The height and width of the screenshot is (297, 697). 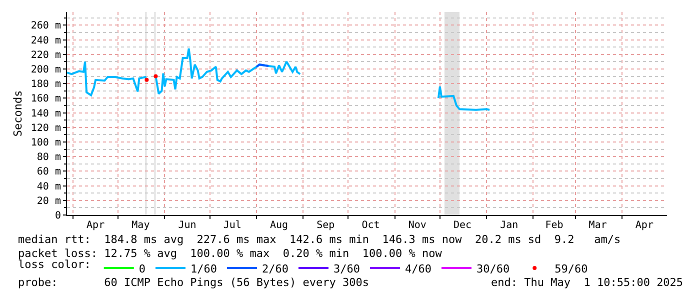 What do you see at coordinates (587, 282) in the screenshot?
I see `text: end: Thu May 1 10:55:00 2025` at bounding box center [587, 282].